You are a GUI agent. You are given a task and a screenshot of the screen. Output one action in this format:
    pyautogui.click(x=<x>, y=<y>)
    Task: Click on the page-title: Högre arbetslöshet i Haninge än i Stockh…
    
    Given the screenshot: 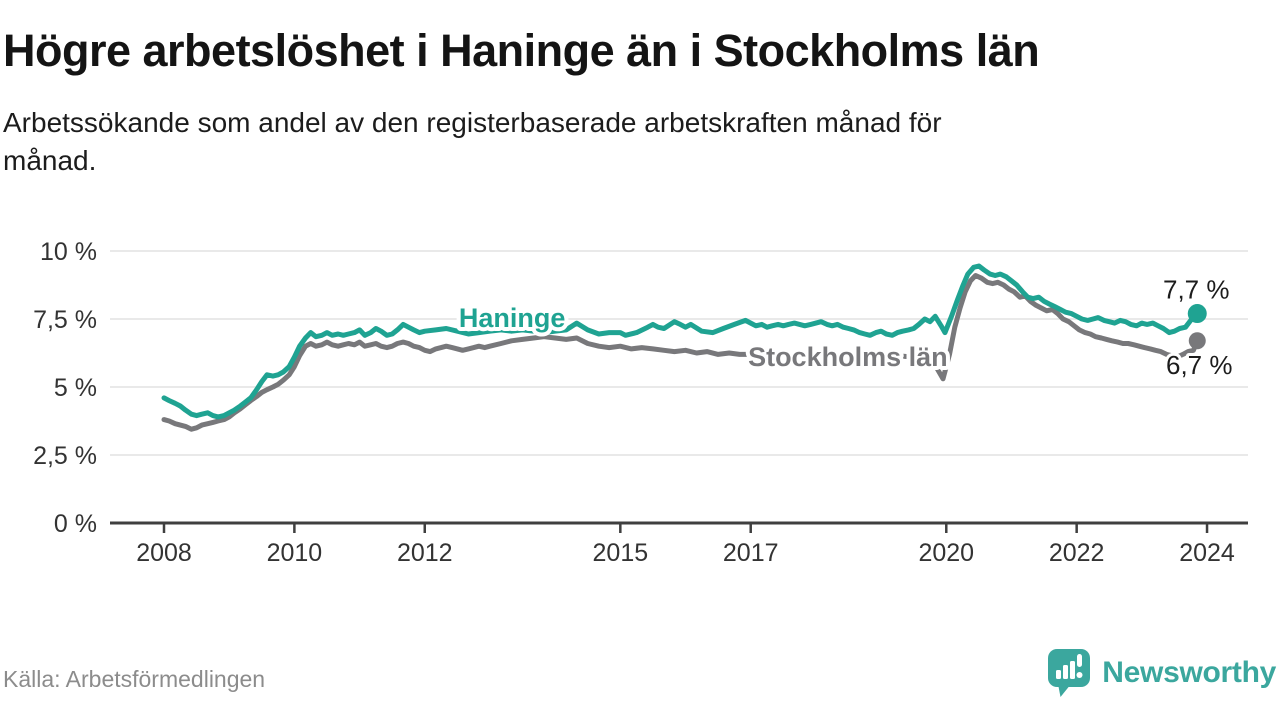 What is the action you would take?
    pyautogui.click(x=521, y=50)
    